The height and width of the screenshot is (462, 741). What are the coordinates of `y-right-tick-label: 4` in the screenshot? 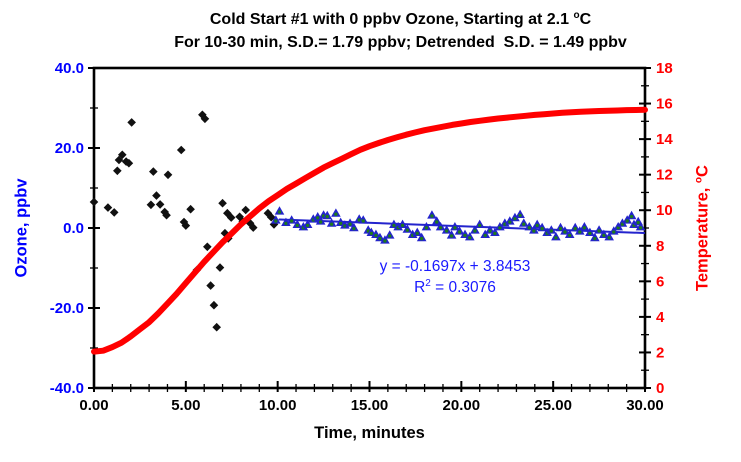 It's located at (660, 317).